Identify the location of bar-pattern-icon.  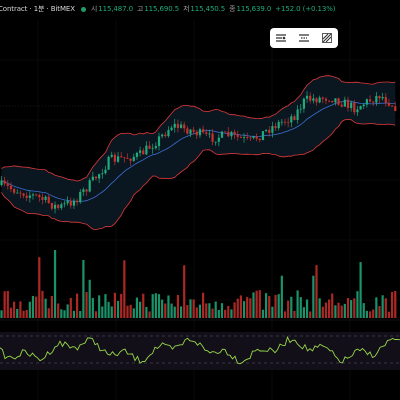
(327, 38).